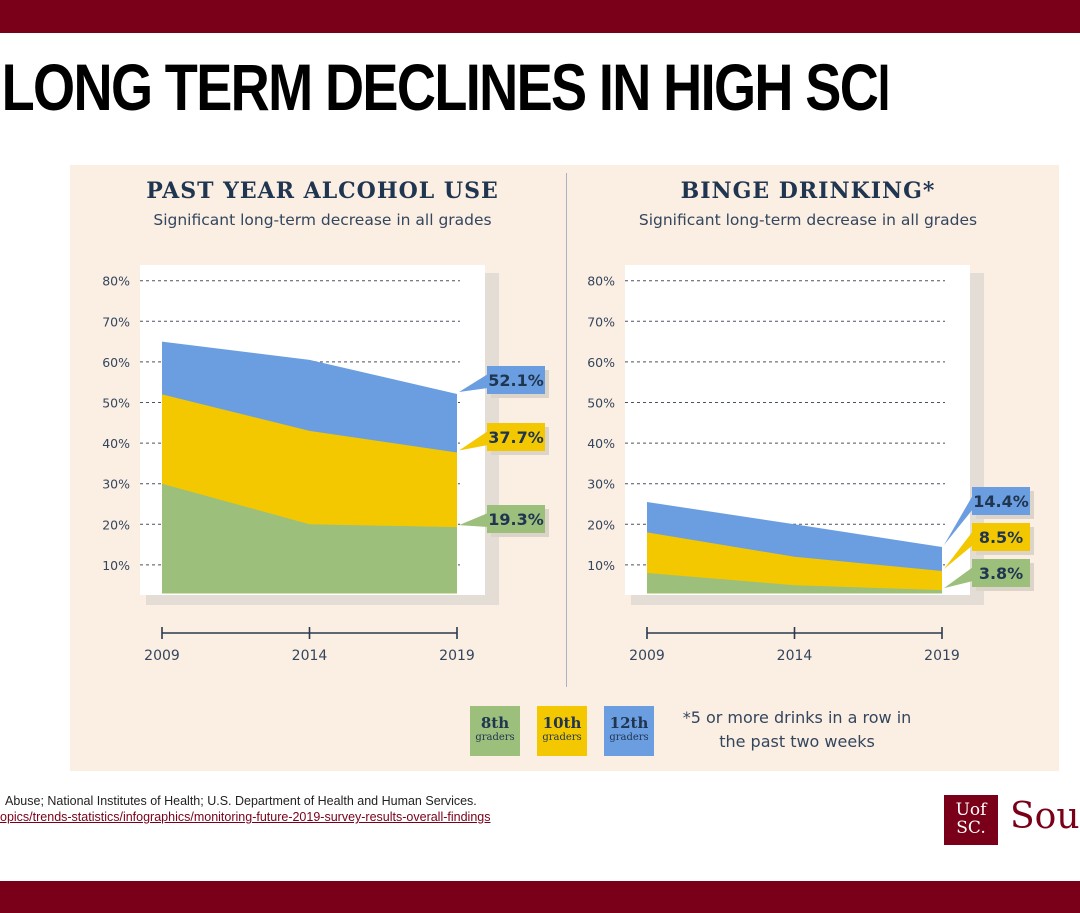 The image size is (1080, 913). I want to click on data-label-12th: 14.4%, so click(1001, 501).